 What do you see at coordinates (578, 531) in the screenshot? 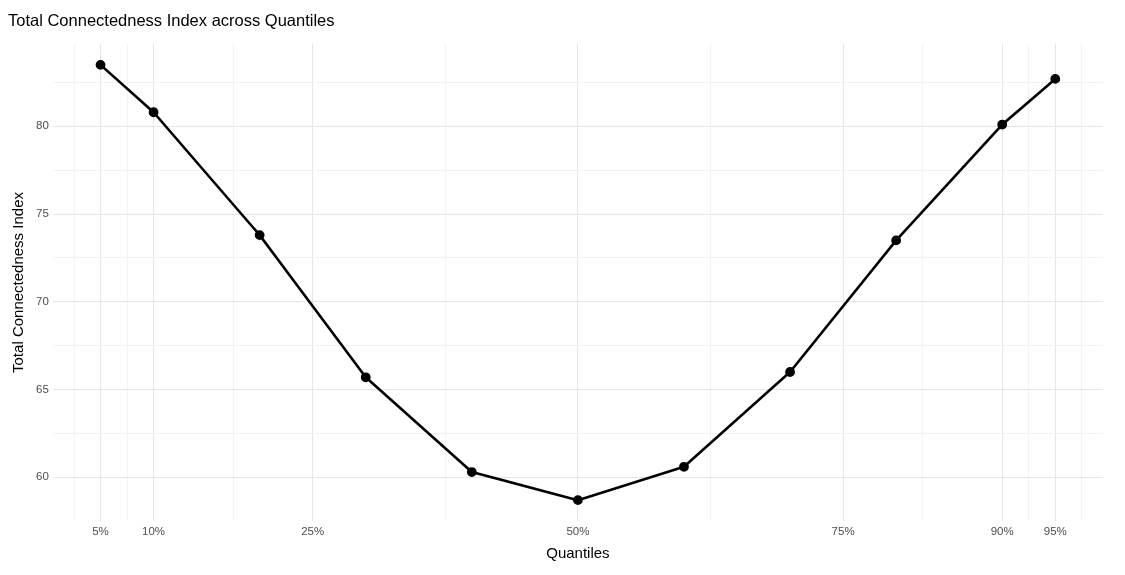
I see `x-tick-label: 50%` at bounding box center [578, 531].